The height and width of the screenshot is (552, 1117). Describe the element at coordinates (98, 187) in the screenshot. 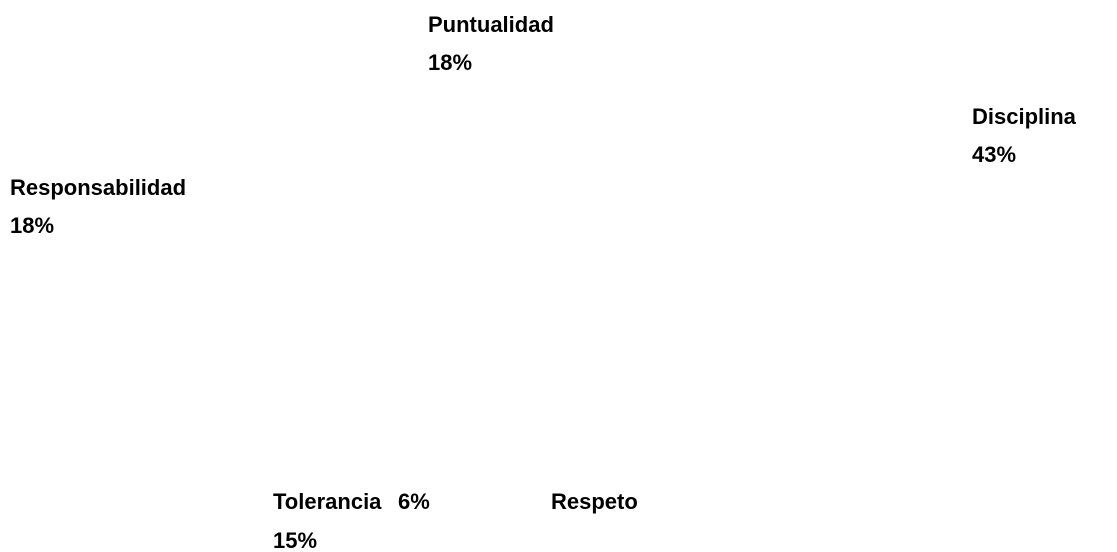

I see `slice-label: Responsabilidad` at that location.